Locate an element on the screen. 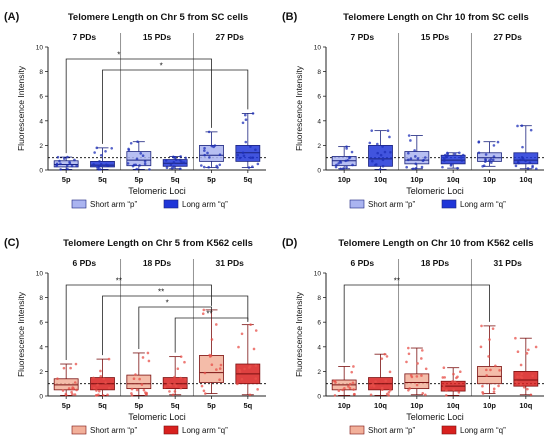 The height and width of the screenshot is (447, 550). bracket-line is located at coordinates (175, 327).